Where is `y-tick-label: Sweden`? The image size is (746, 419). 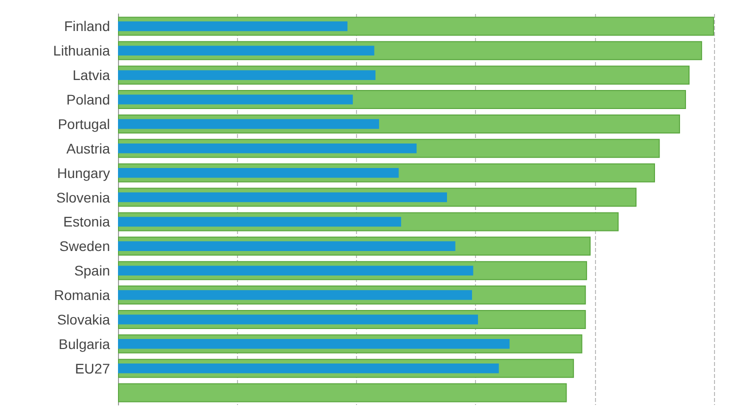 y-tick-label: Sweden is located at coordinates (84, 246).